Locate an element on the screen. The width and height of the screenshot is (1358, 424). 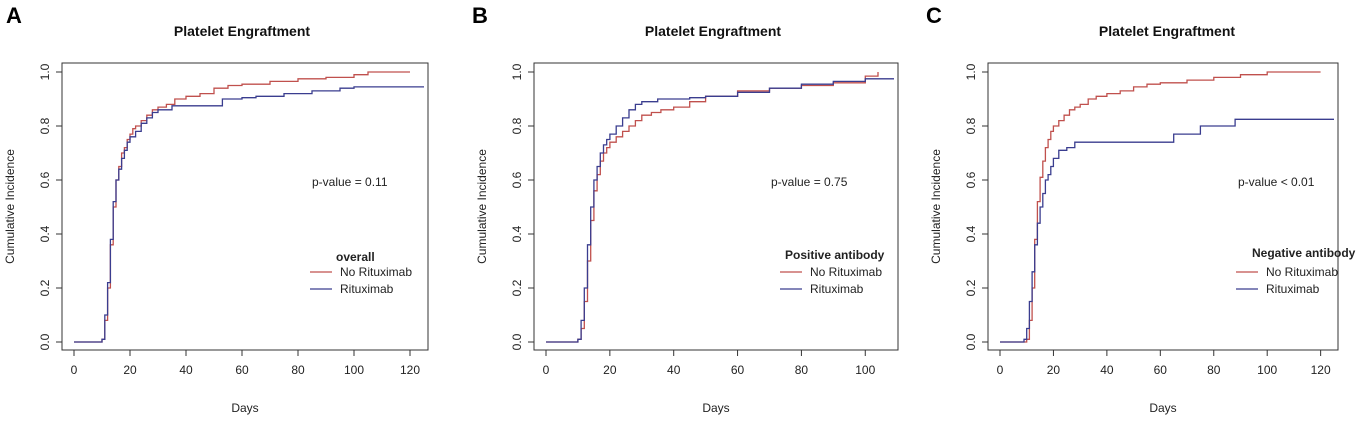
legend-title: Negative antibody is located at coordinates (1304, 253).